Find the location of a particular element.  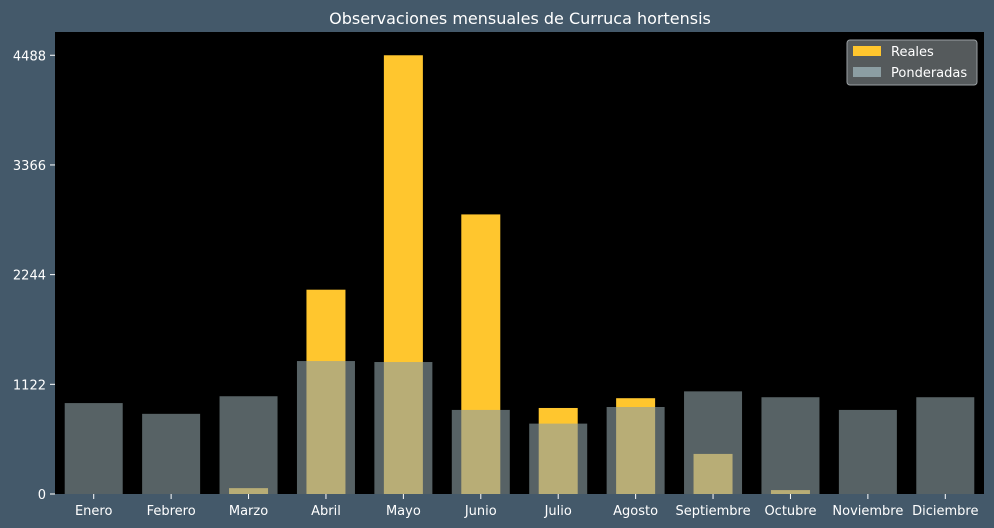

x-tick-label-octubre: Octubre is located at coordinates (790, 511).